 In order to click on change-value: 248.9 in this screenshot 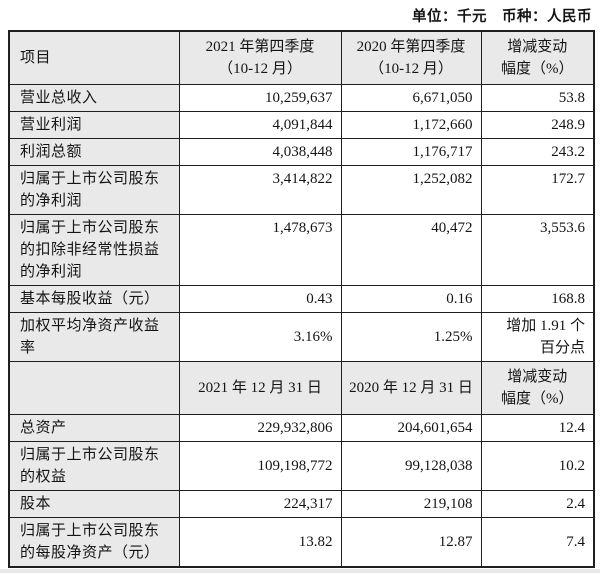, I will do `click(537, 125)`.